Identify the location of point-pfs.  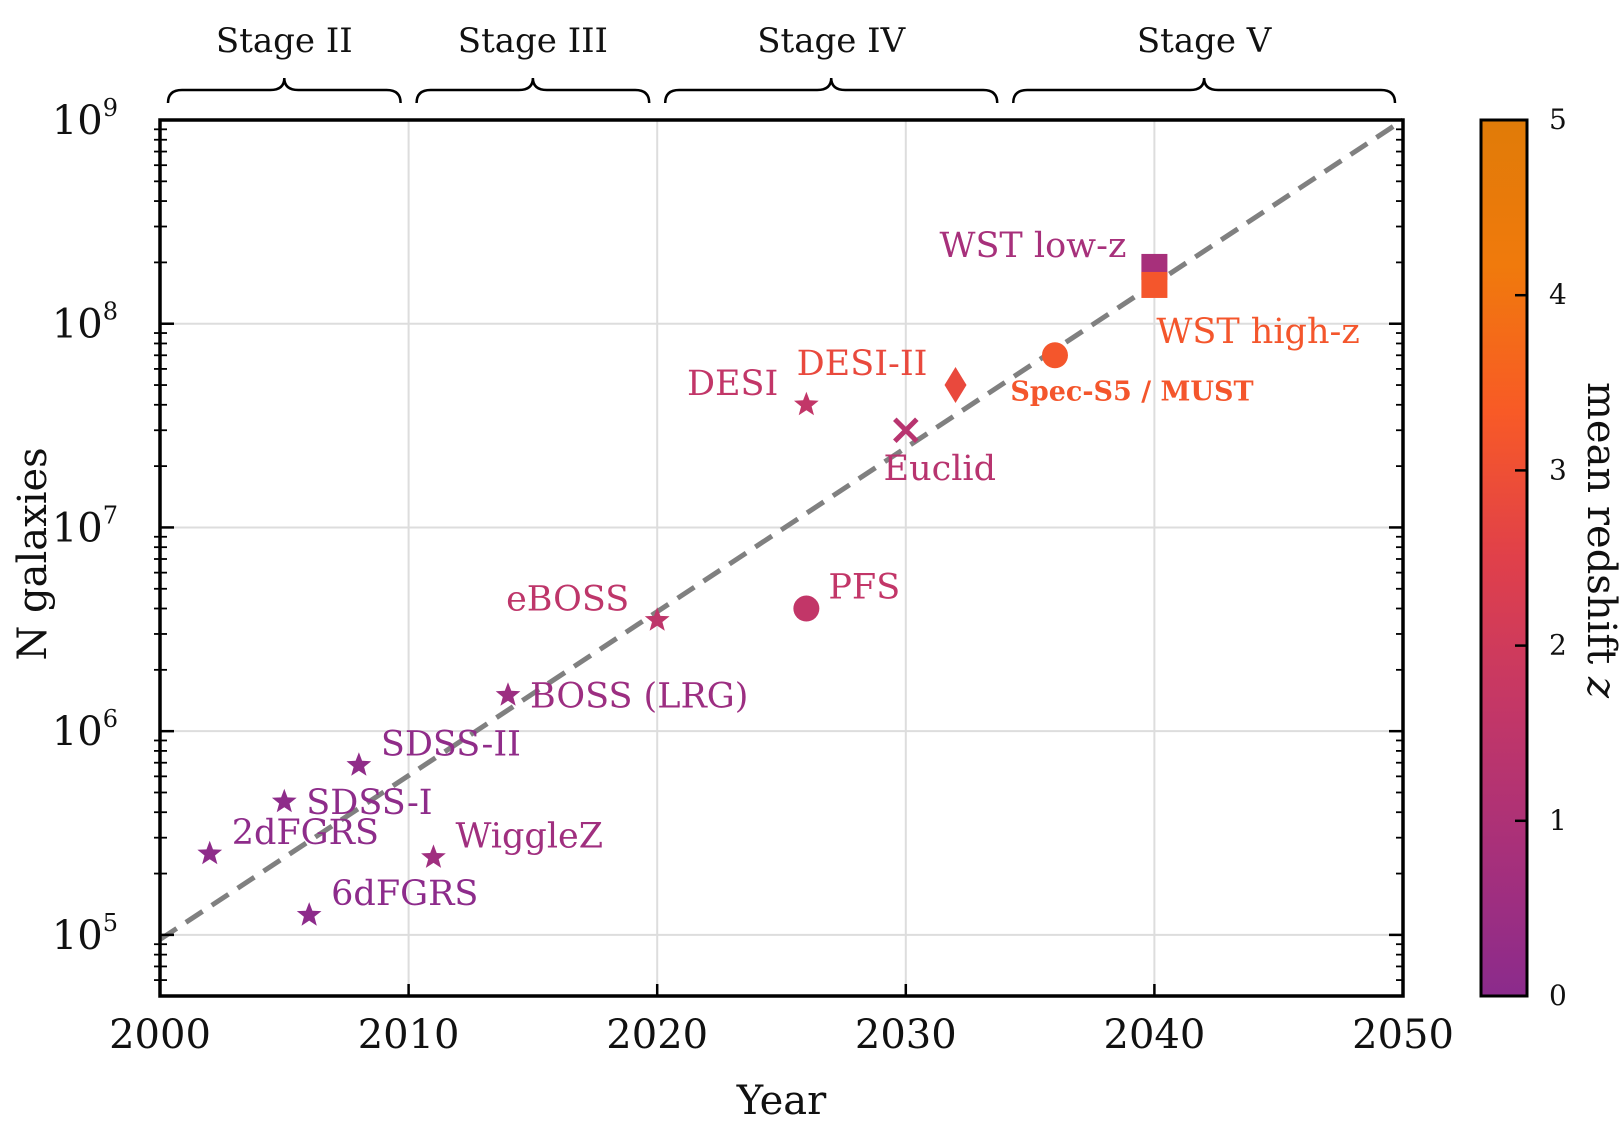
(806, 608).